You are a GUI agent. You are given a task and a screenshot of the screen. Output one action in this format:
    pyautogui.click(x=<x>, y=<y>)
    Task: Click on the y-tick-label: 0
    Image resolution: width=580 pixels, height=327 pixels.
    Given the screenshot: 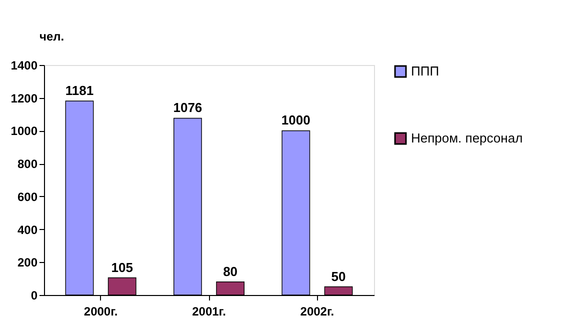 What is the action you would take?
    pyautogui.click(x=34, y=295)
    